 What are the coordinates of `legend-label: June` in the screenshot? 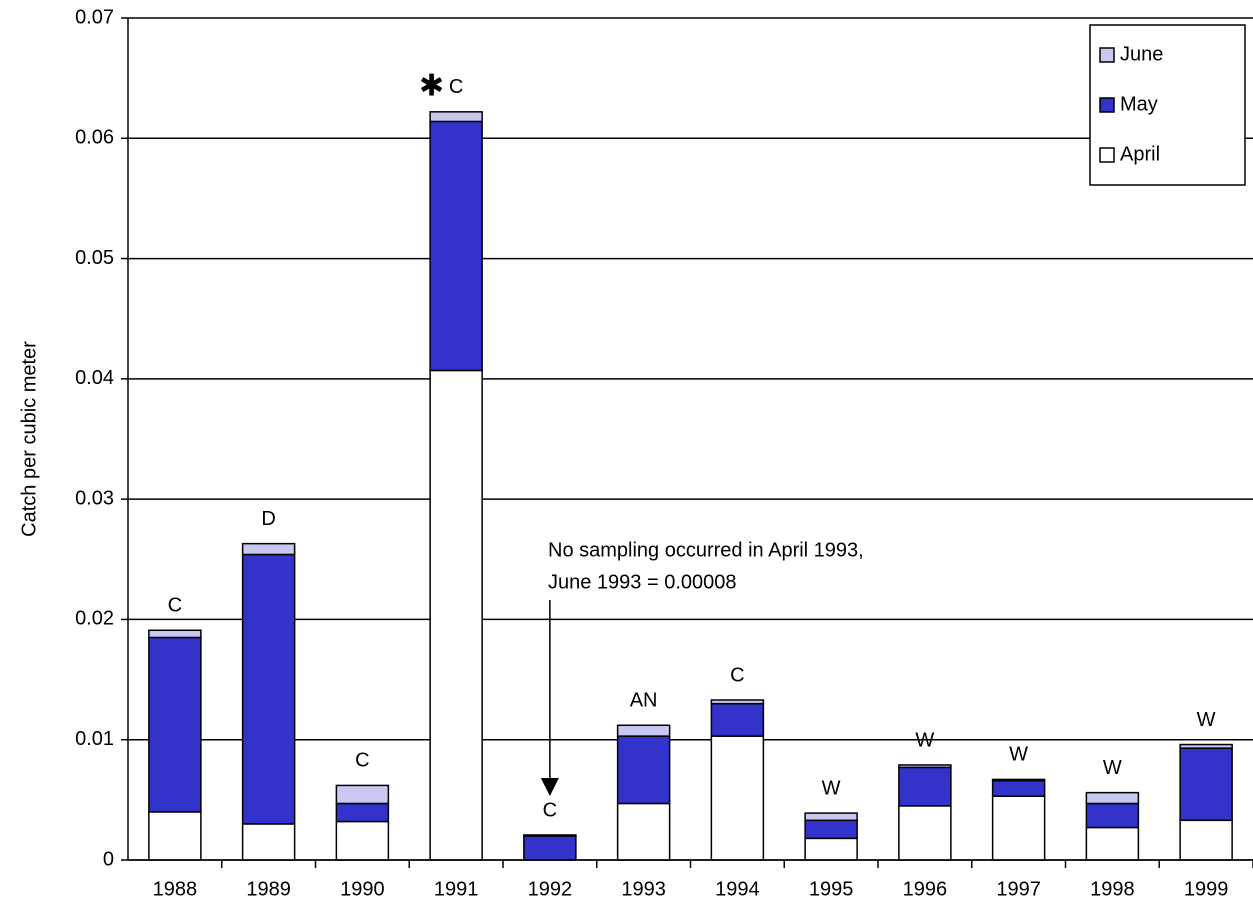 It's located at (1141, 54).